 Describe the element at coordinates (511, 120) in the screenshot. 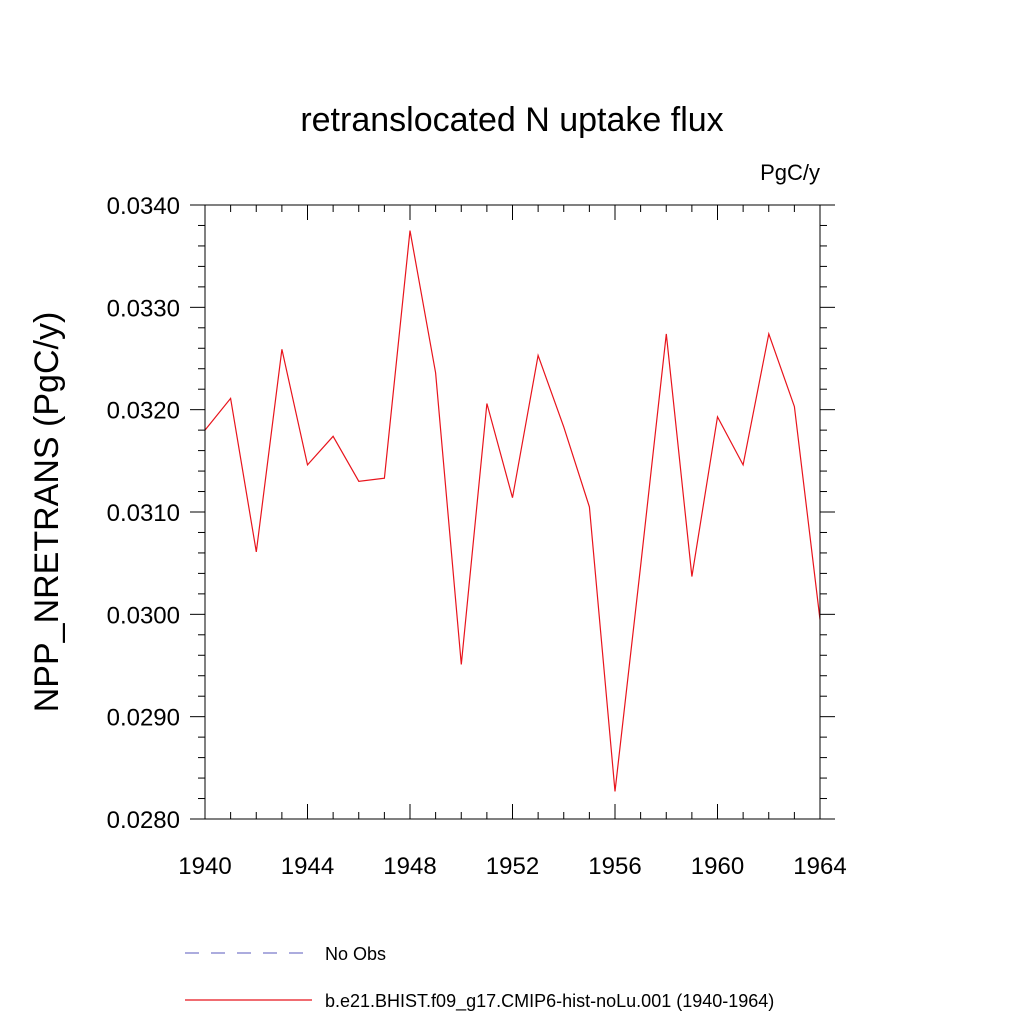

I see `chart-title: retranslocated N uptake flux` at that location.